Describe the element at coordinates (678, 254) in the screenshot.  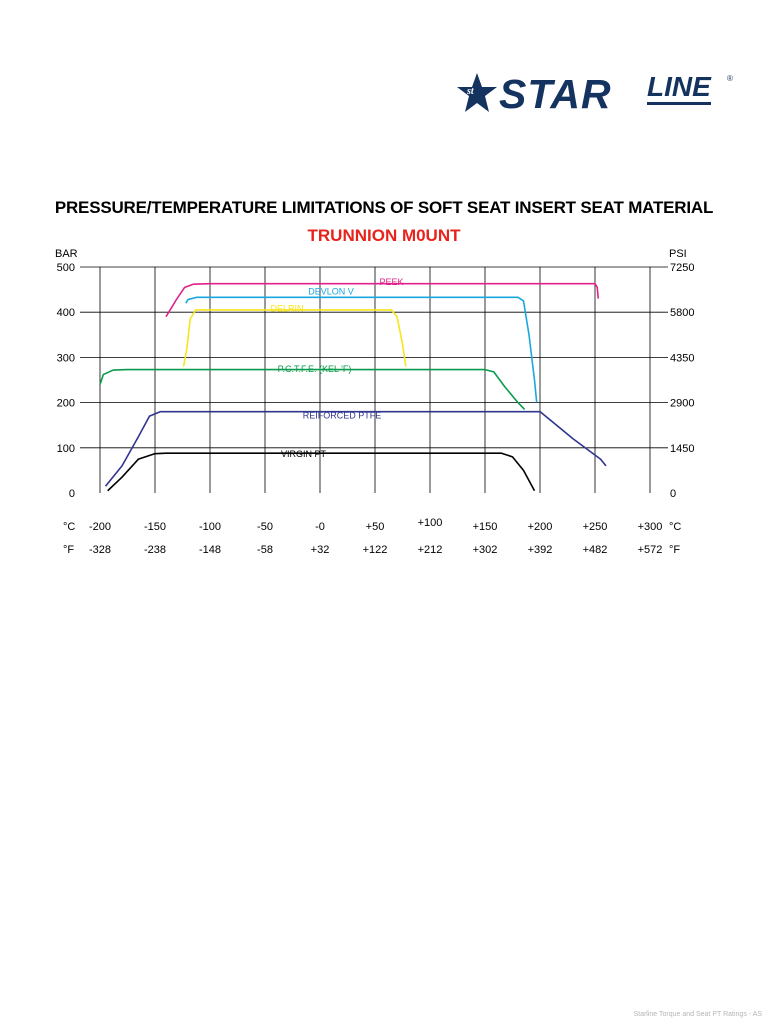
I see `y-right-unit: PSI` at that location.